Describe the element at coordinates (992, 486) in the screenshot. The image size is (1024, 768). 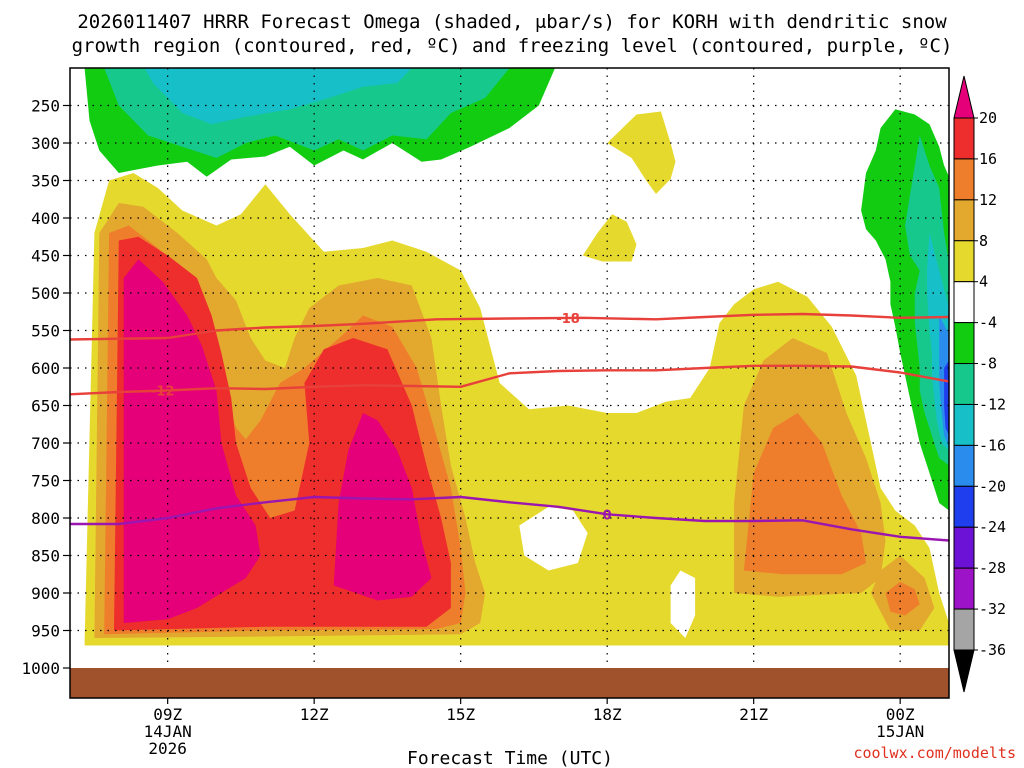
I see `colorbar-label--20: -20` at that location.